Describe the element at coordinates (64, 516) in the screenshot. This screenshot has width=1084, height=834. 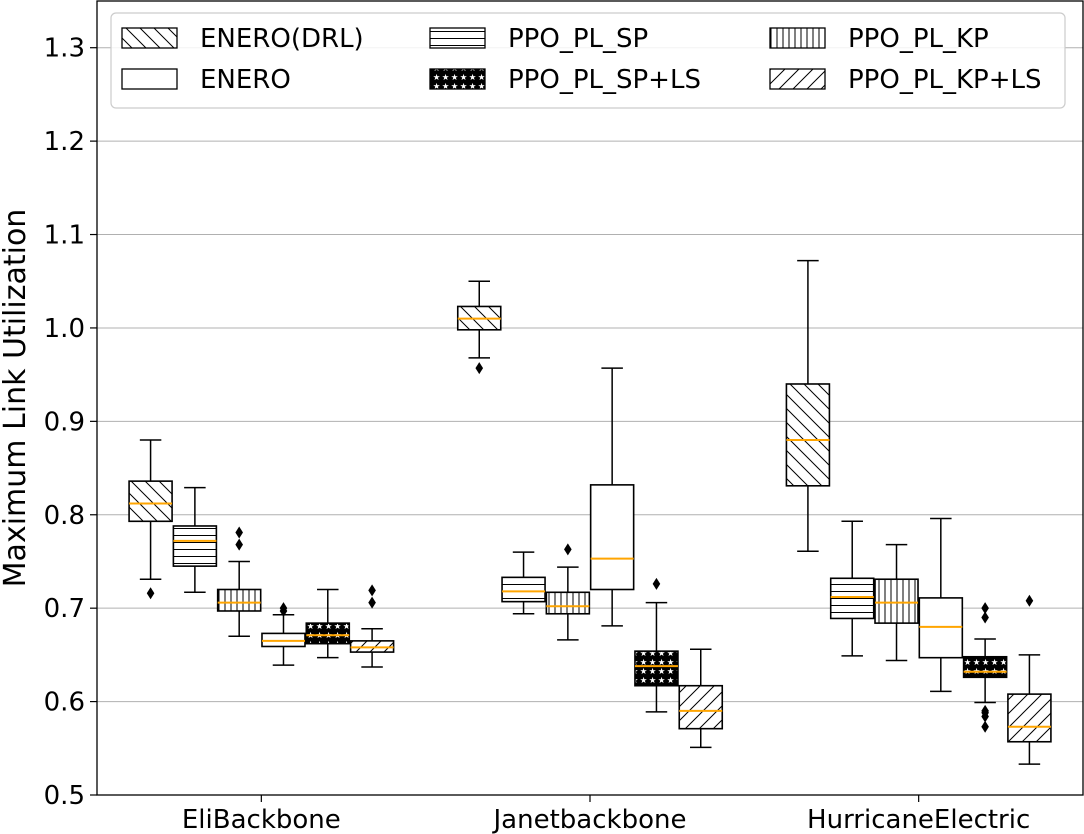
I see `y-tick-label: 0.8` at that location.